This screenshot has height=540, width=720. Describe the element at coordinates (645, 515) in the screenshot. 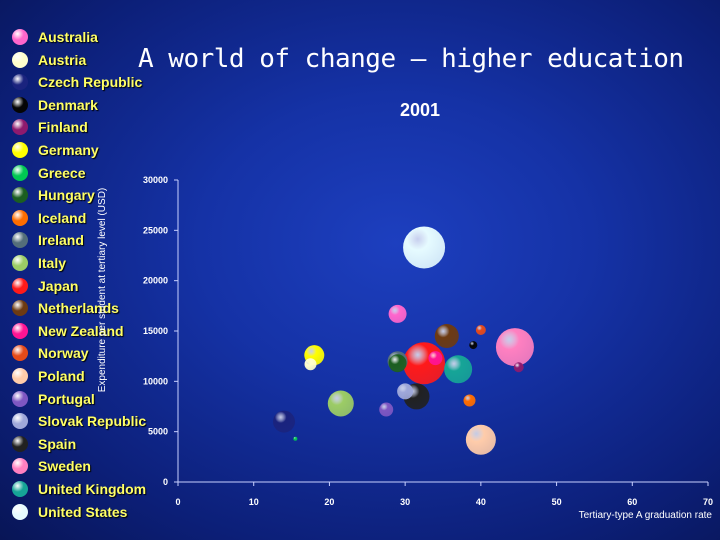

I see `x-axis-label: Tertiary-type A graduation rate` at that location.